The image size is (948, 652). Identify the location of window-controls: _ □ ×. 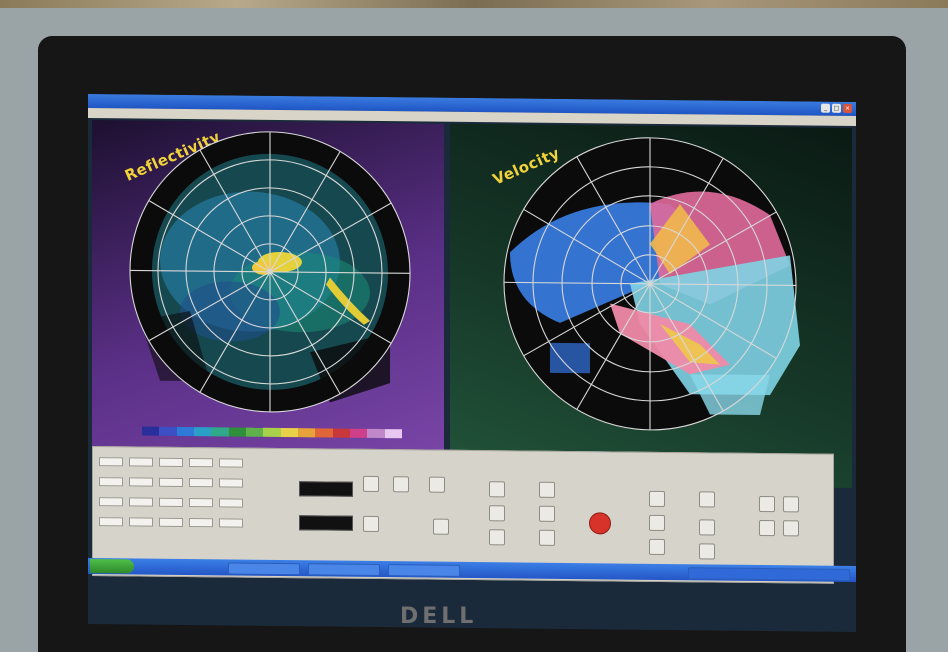
(836, 108).